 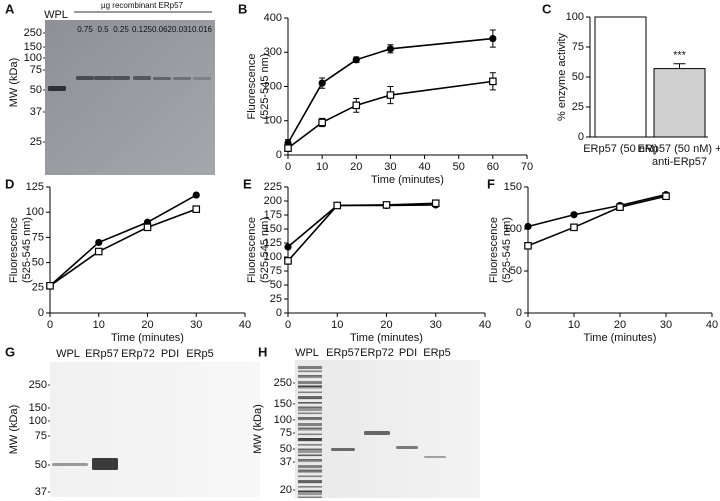 What do you see at coordinates (679, 66) in the screenshot?
I see `error-bar` at bounding box center [679, 66].